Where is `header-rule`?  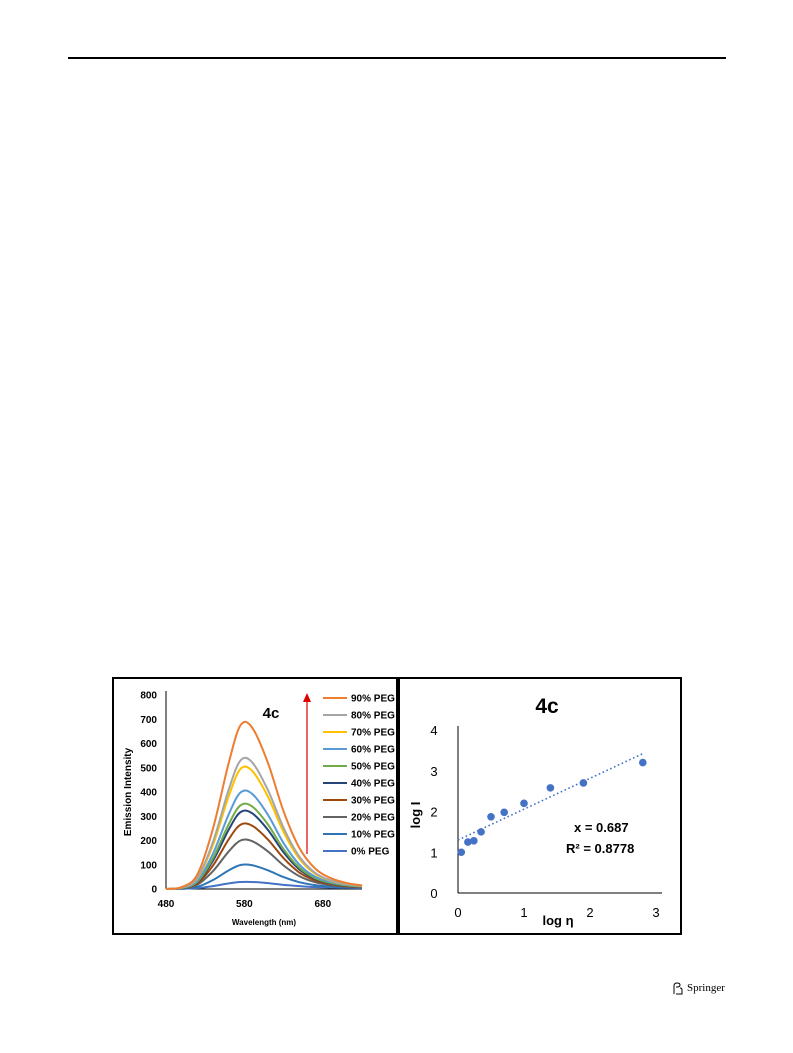 header-rule is located at coordinates (397, 58).